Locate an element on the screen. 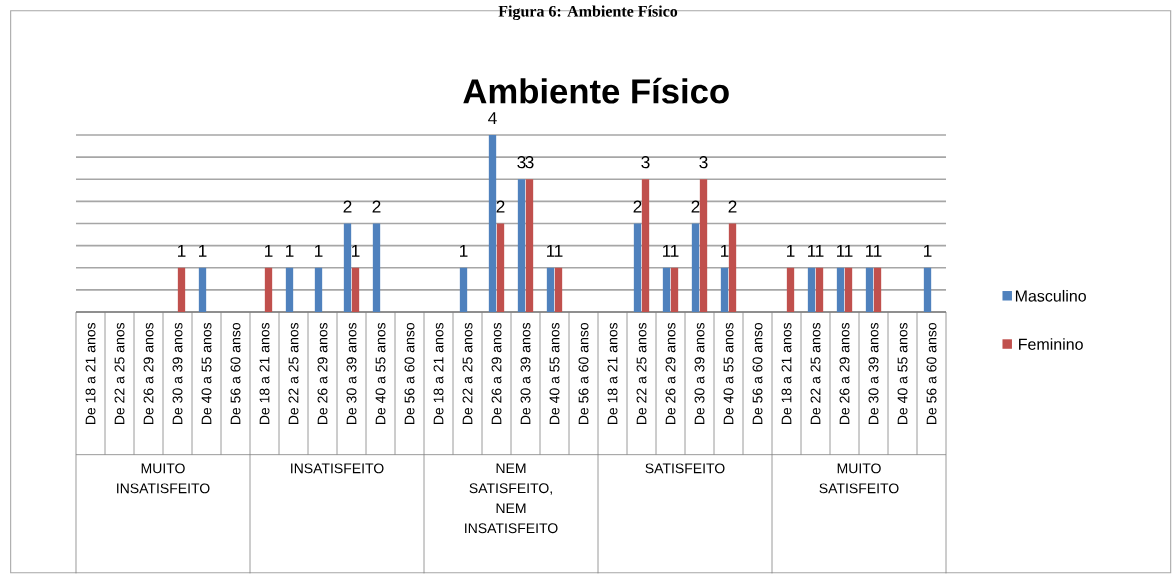  text: MUITO SATISFEITO is located at coordinates (859, 478).